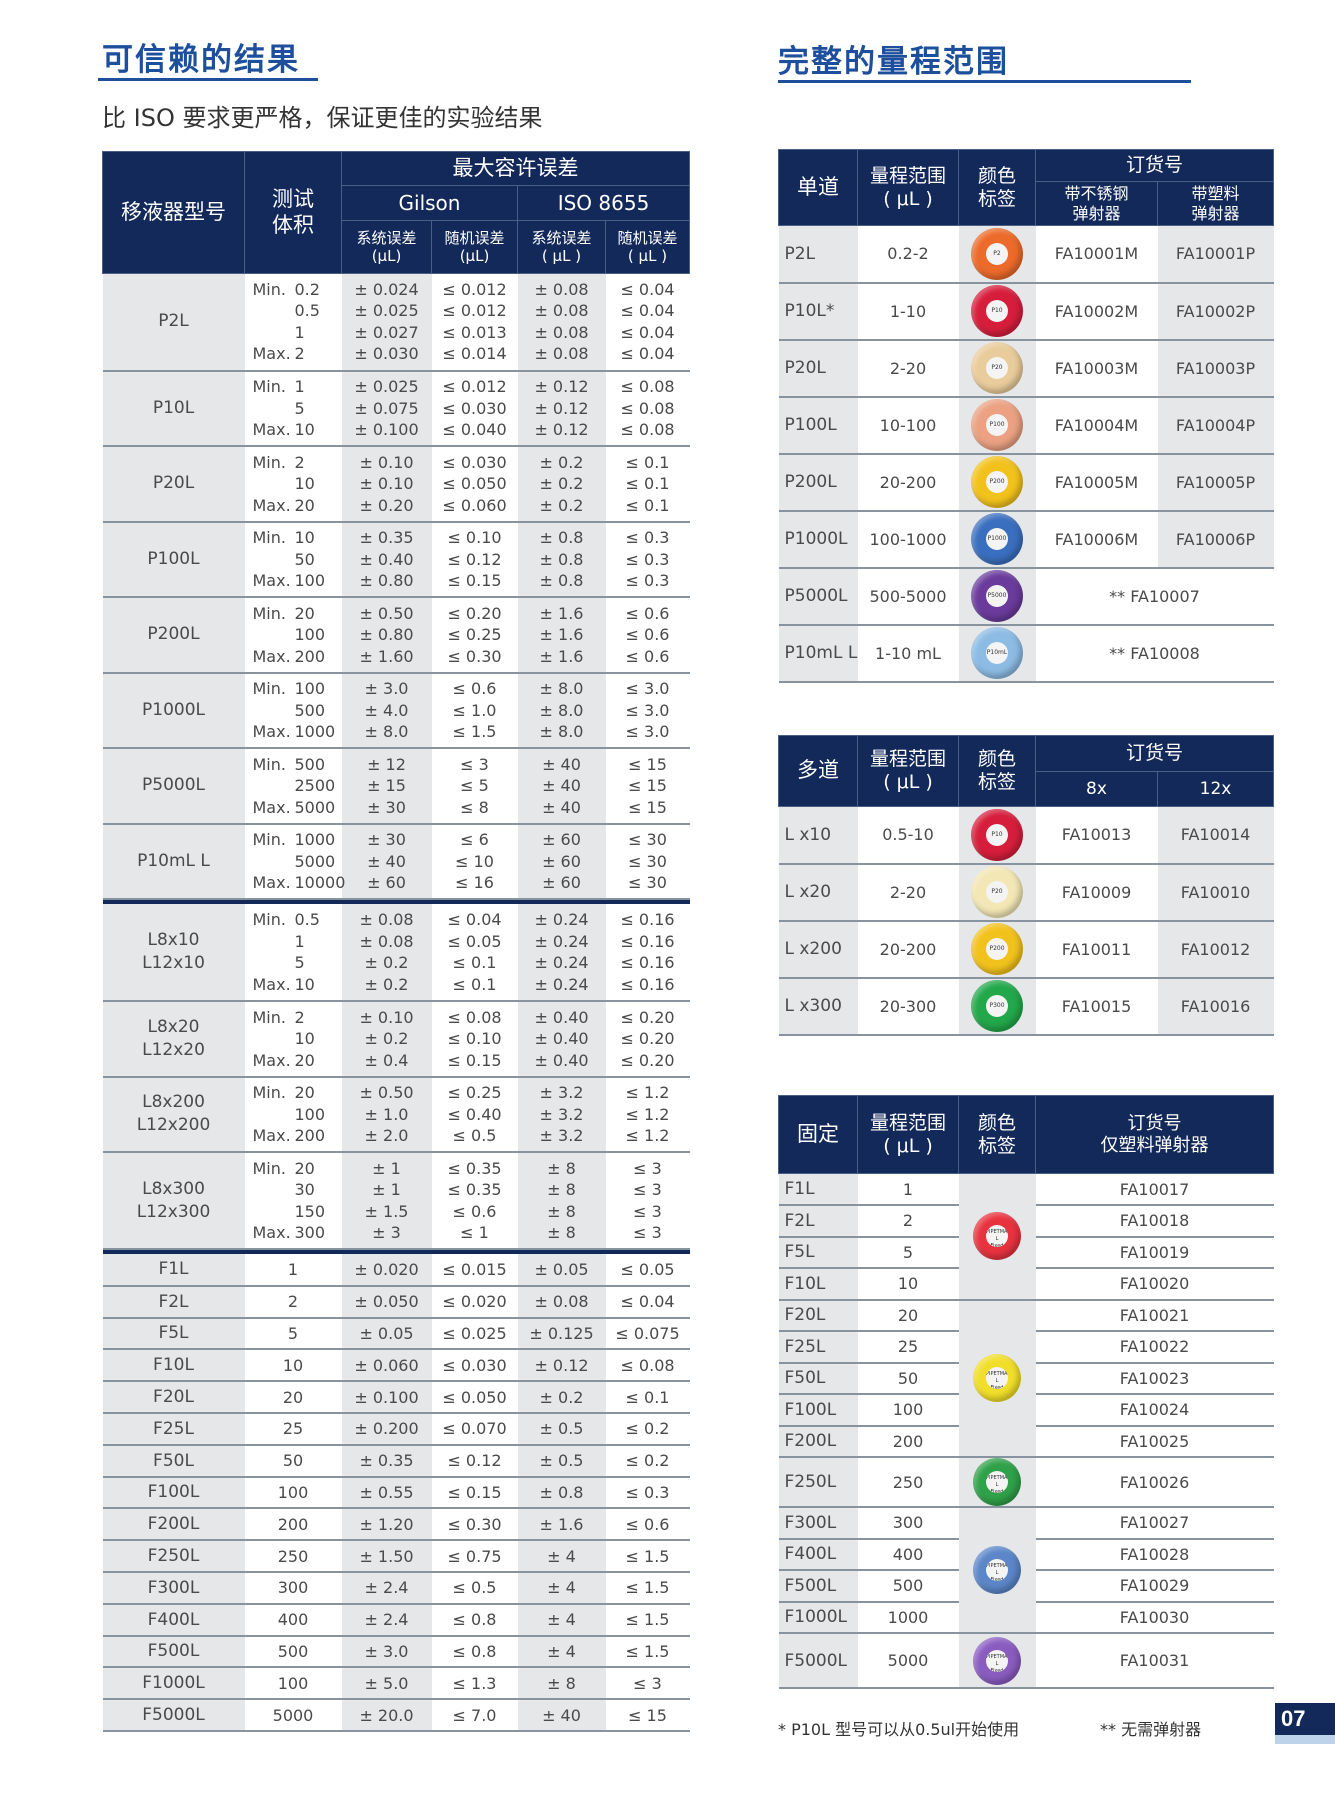 Image resolution: width=1335 pixels, height=1812 pixels. What do you see at coordinates (1096, 949) in the screenshot?
I see `order-number-8x: FA10011` at bounding box center [1096, 949].